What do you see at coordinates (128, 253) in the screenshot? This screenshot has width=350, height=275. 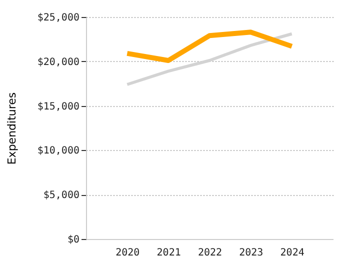 I see `x-tick-label: 2020` at bounding box center [128, 253].